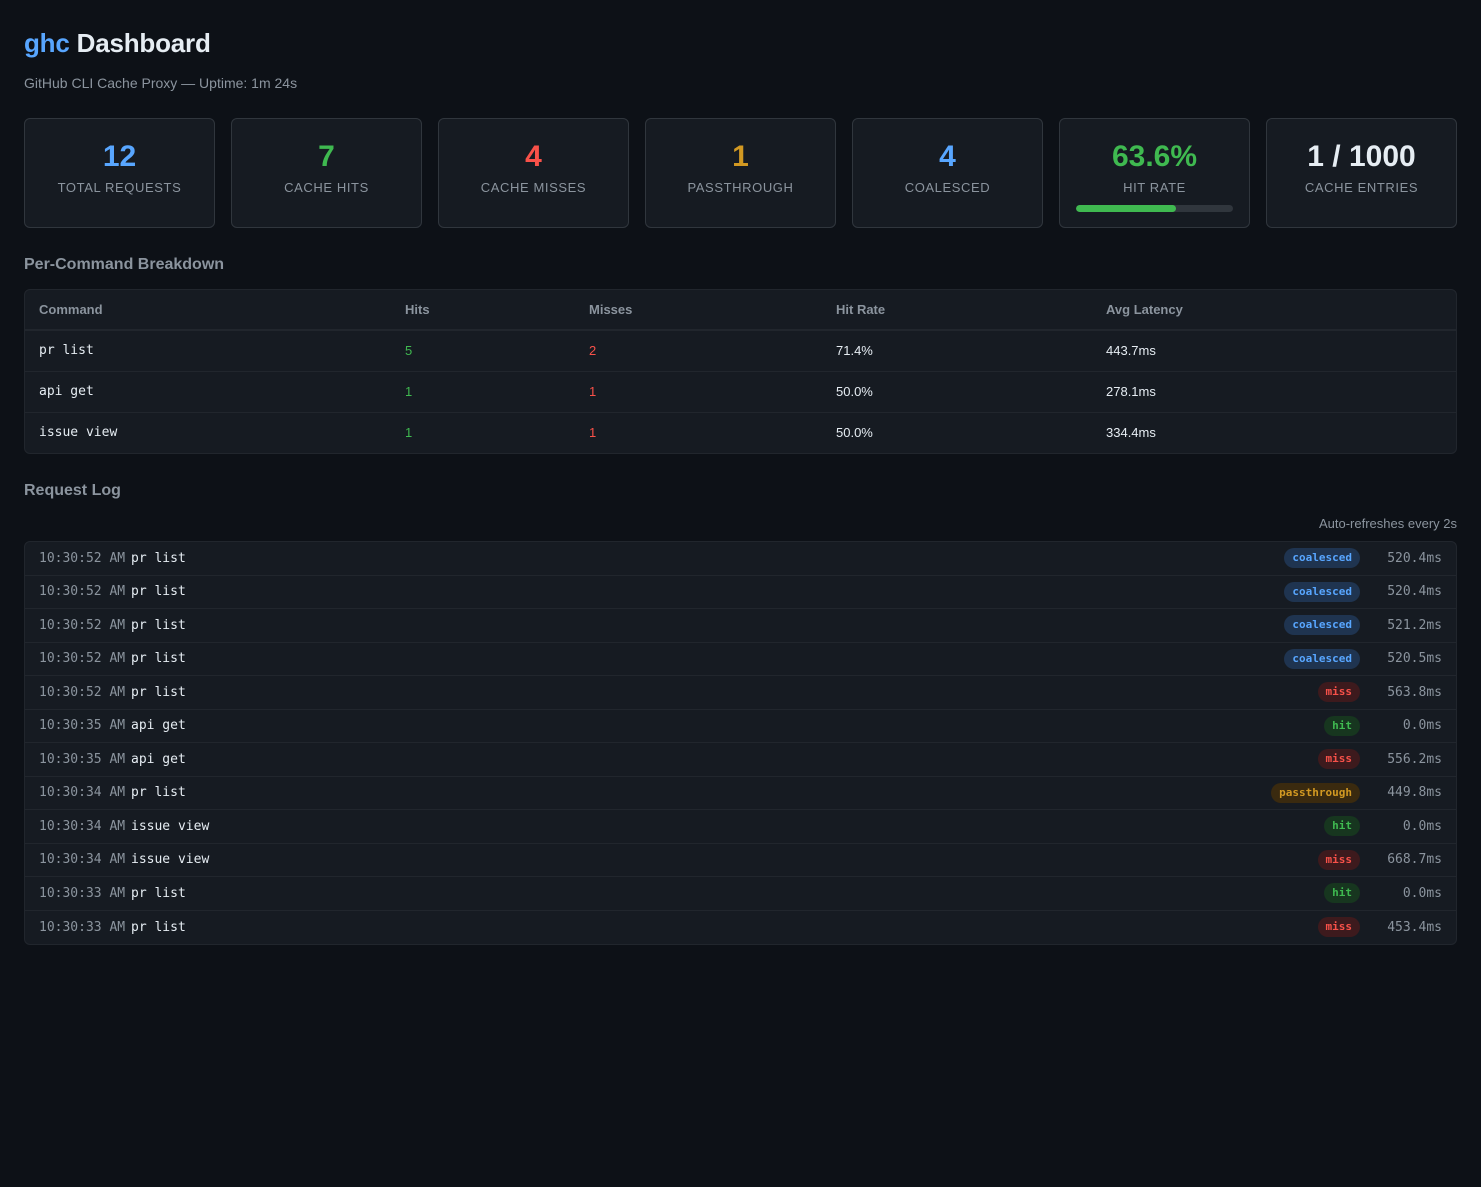  What do you see at coordinates (1414, 625) in the screenshot?
I see `log-latency: 521.2ms` at bounding box center [1414, 625].